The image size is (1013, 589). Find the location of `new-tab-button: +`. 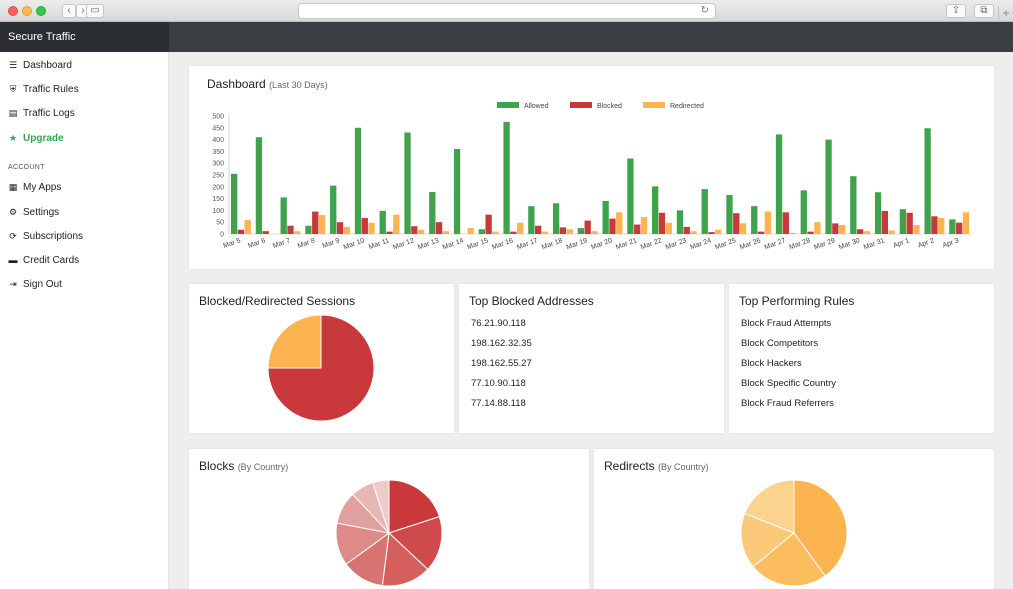

new-tab-button: + is located at coordinates (1005, 14).